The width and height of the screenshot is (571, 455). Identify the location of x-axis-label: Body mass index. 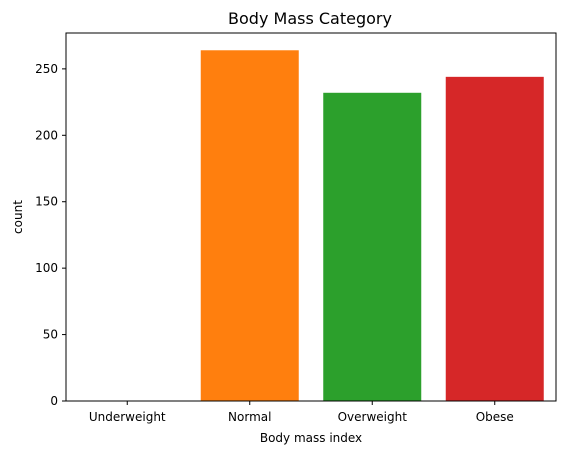
(311, 438).